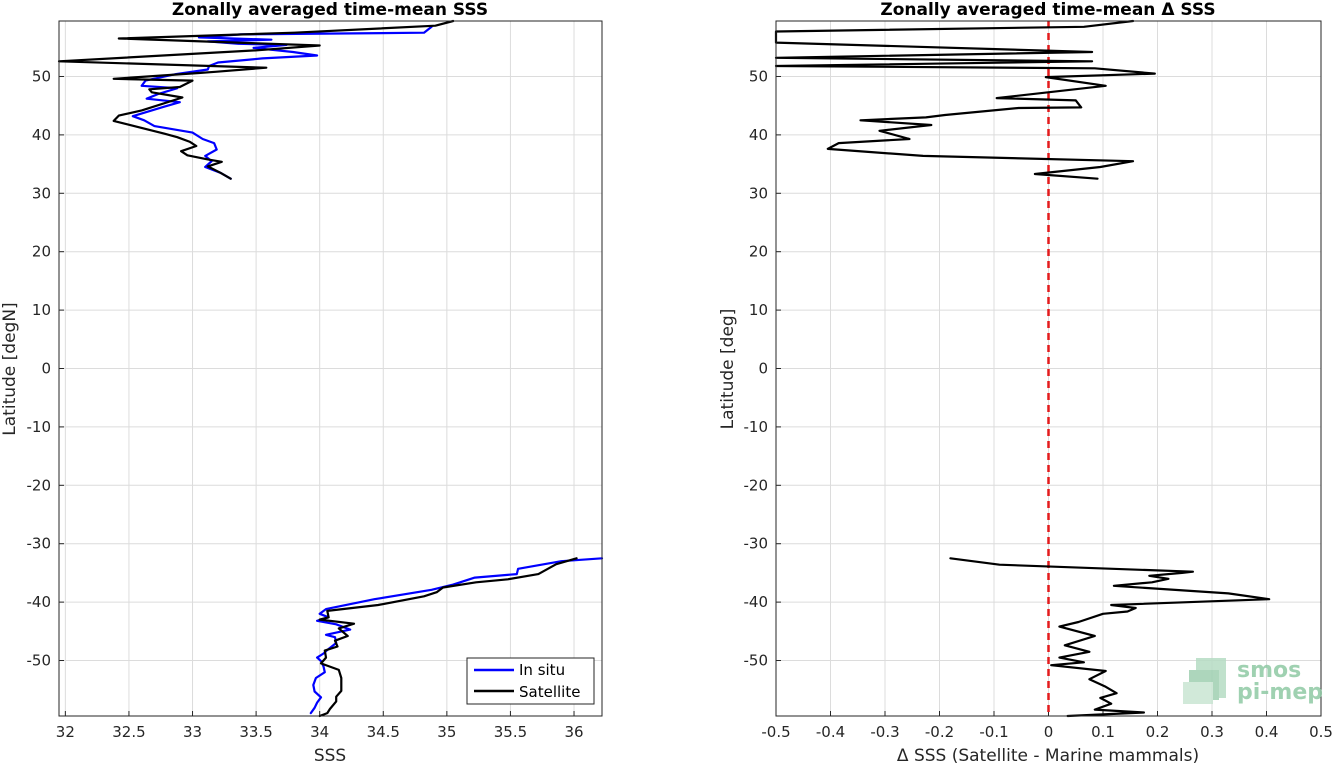  Describe the element at coordinates (758, 252) in the screenshot. I see `right-y-tick-label: 20` at that location.